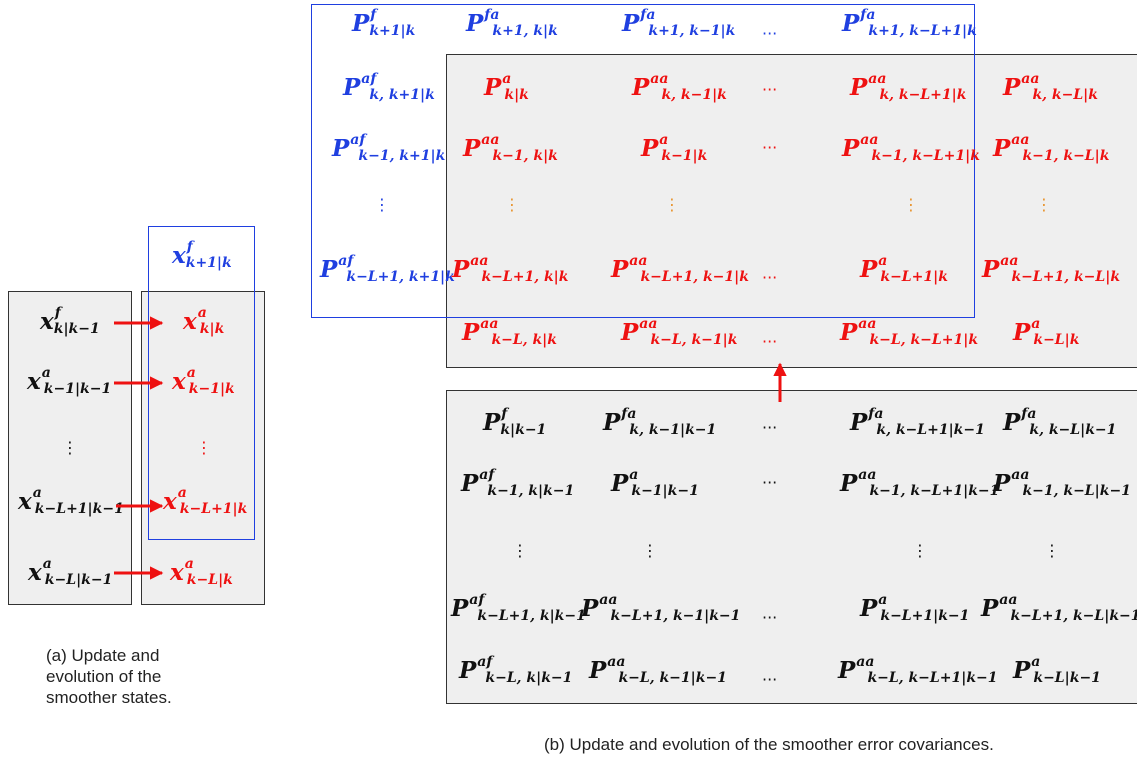 The height and width of the screenshot is (757, 1137). I want to click on cov-updated-0-3: Paak, k−L|k, so click(1050, 87).